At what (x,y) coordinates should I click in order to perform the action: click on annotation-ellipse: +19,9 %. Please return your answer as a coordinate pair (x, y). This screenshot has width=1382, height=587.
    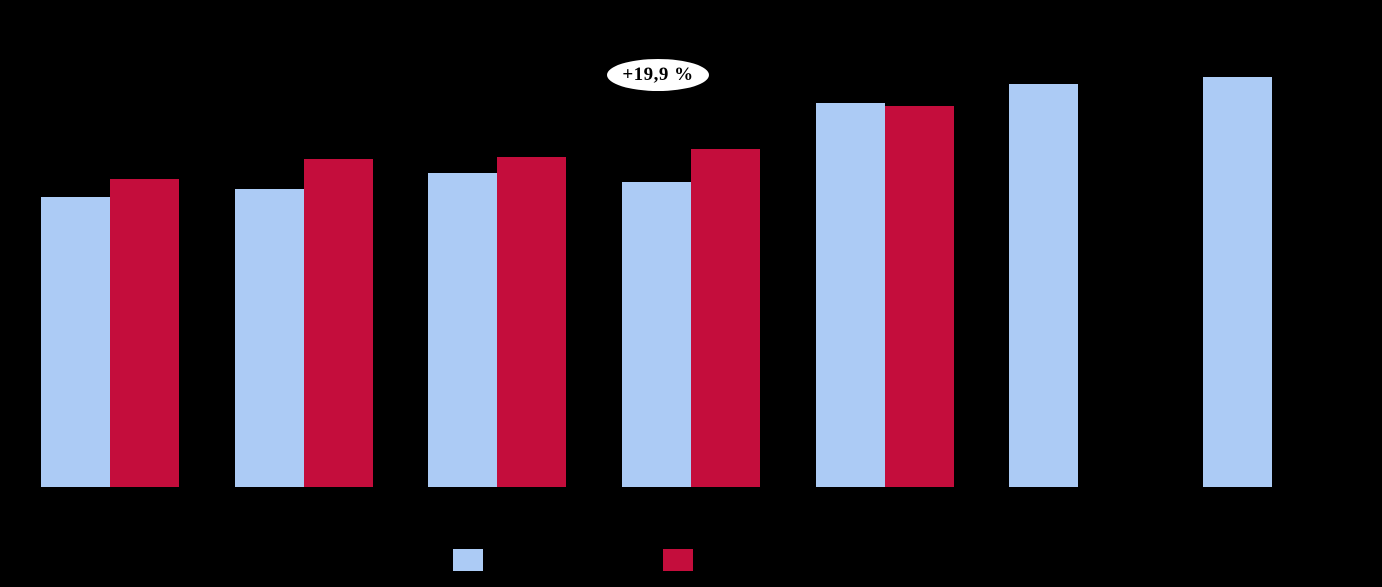
    Looking at the image, I should click on (658, 75).